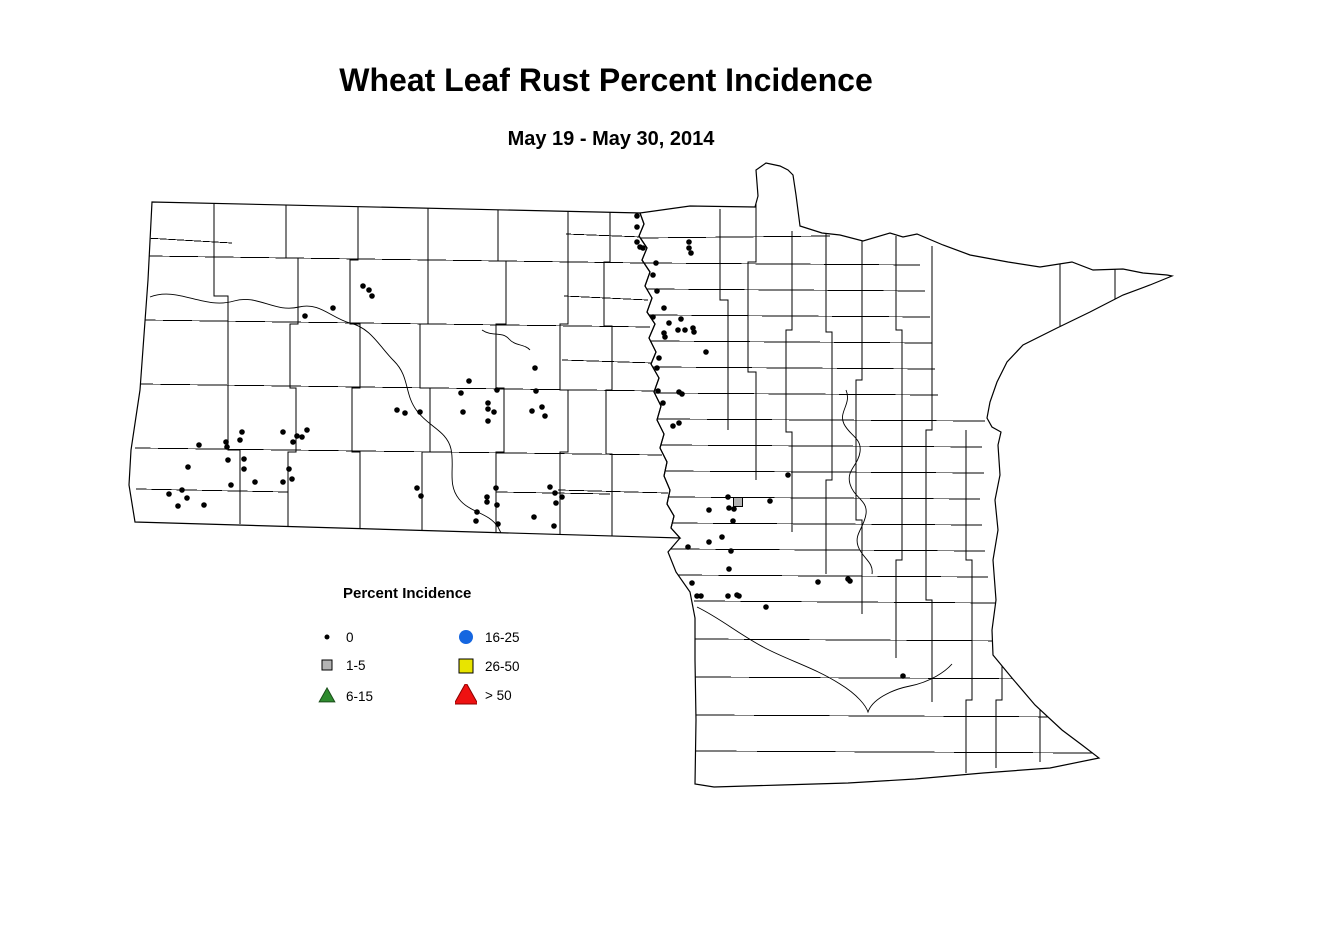 The height and width of the screenshot is (926, 1341). Describe the element at coordinates (606, 80) in the screenshot. I see `page-title: Wheat Leaf Rust Percent Incidence` at that location.